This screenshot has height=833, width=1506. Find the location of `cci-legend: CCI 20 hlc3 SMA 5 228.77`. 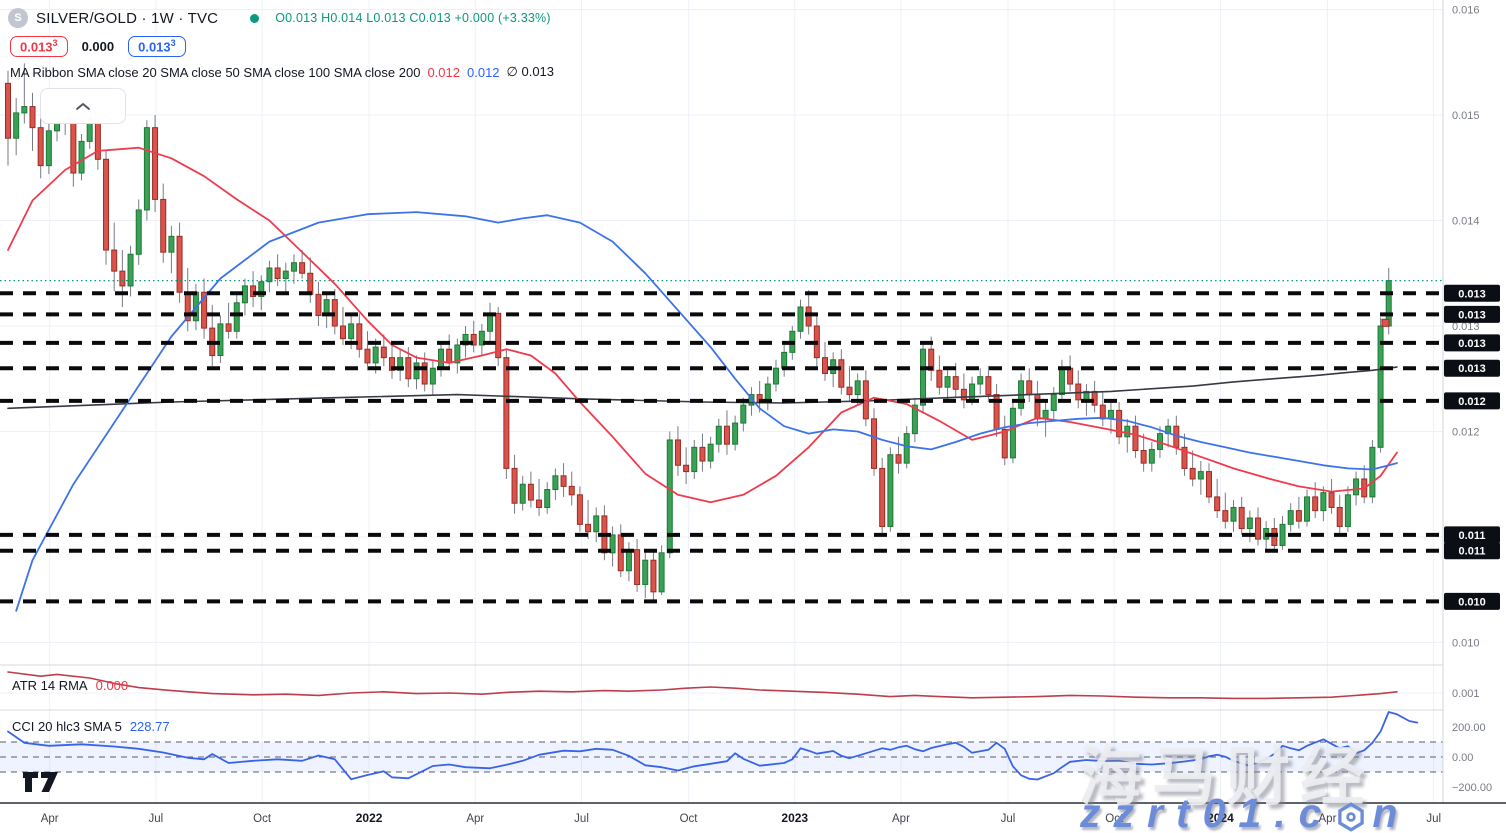

cci-legend: CCI 20 hlc3 SMA 5 228.77 is located at coordinates (91, 726).